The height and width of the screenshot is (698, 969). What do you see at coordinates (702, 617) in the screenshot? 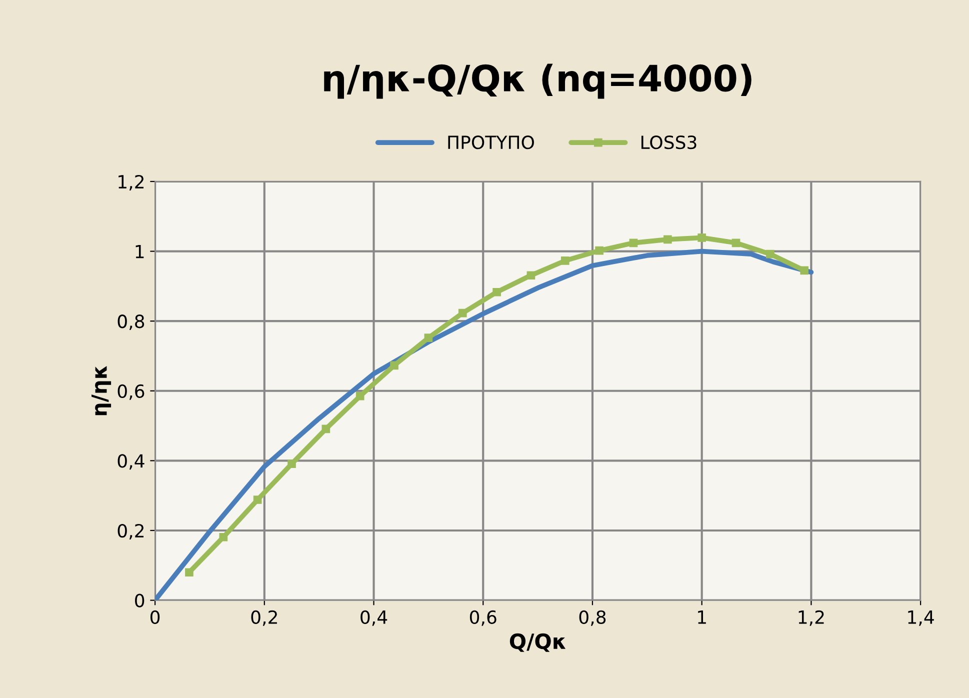
I see `x-tick-label: 1` at bounding box center [702, 617].